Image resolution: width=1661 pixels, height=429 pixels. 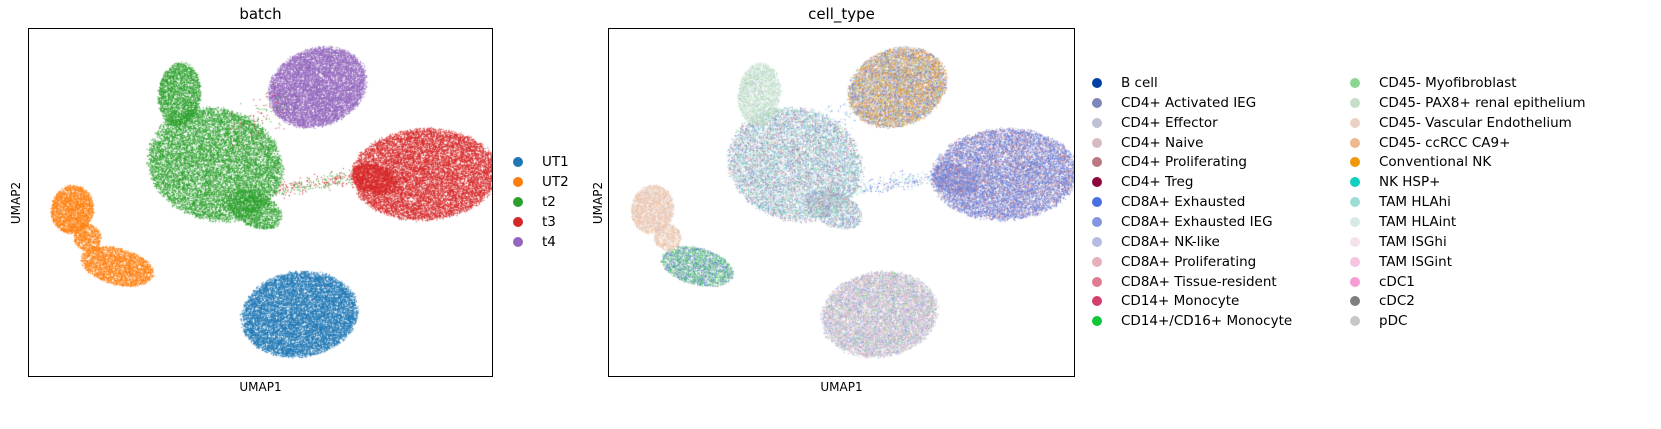 What do you see at coordinates (1207, 321) in the screenshot?
I see `legend-label: CD14+/CD16+ Monocyte` at bounding box center [1207, 321].